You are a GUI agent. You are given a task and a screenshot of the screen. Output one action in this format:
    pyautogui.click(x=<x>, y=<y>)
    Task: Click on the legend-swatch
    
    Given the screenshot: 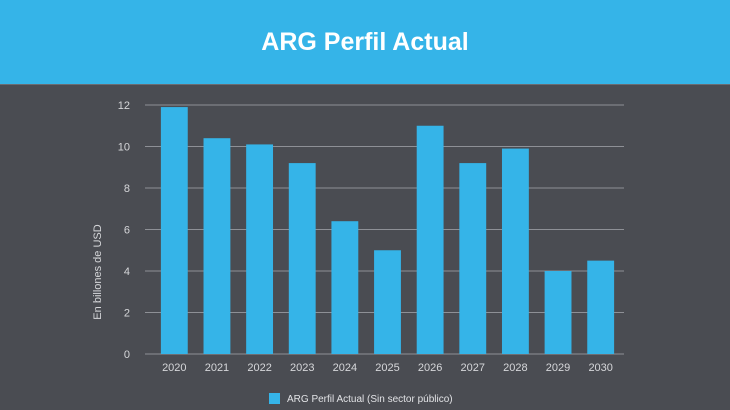 What is the action you would take?
    pyautogui.click(x=274, y=398)
    